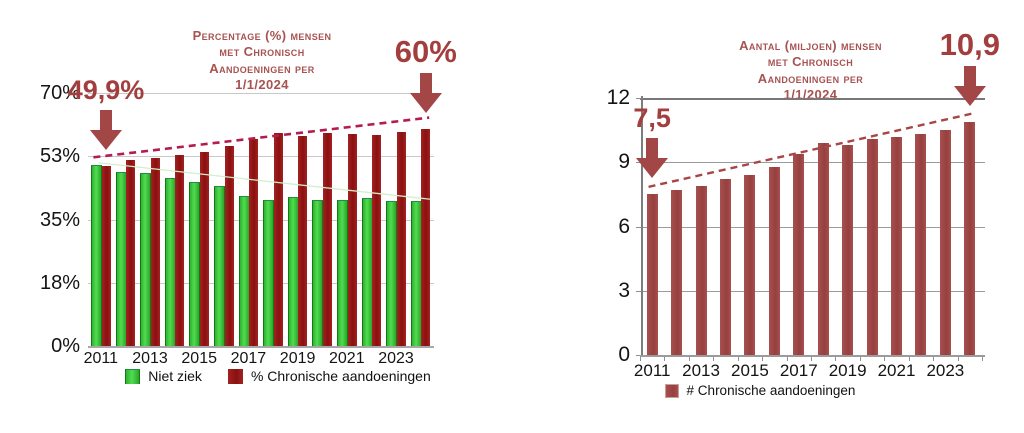 The image size is (1024, 433). What do you see at coordinates (293, 272) in the screenshot?
I see `bar-2019-niet-ziek` at bounding box center [293, 272].